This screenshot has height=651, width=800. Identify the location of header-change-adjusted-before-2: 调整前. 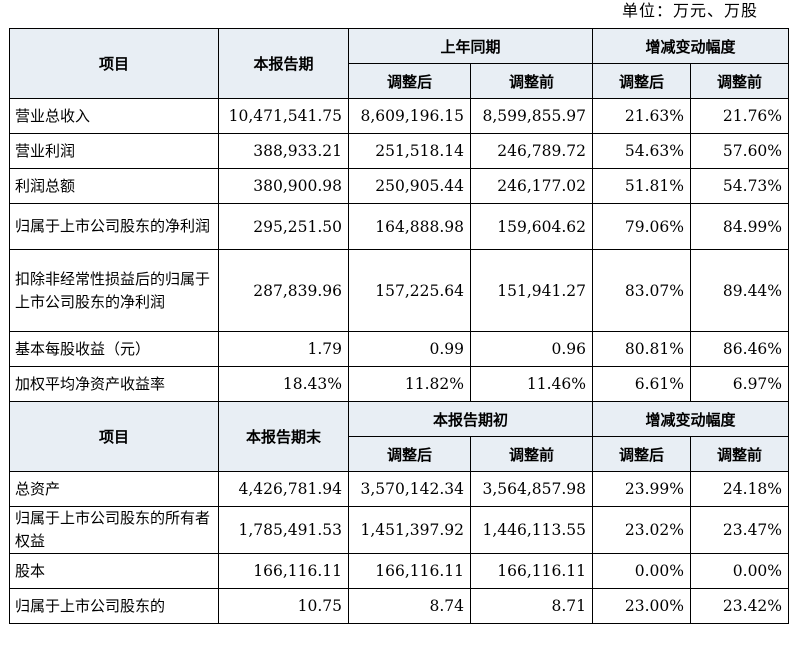
(740, 454).